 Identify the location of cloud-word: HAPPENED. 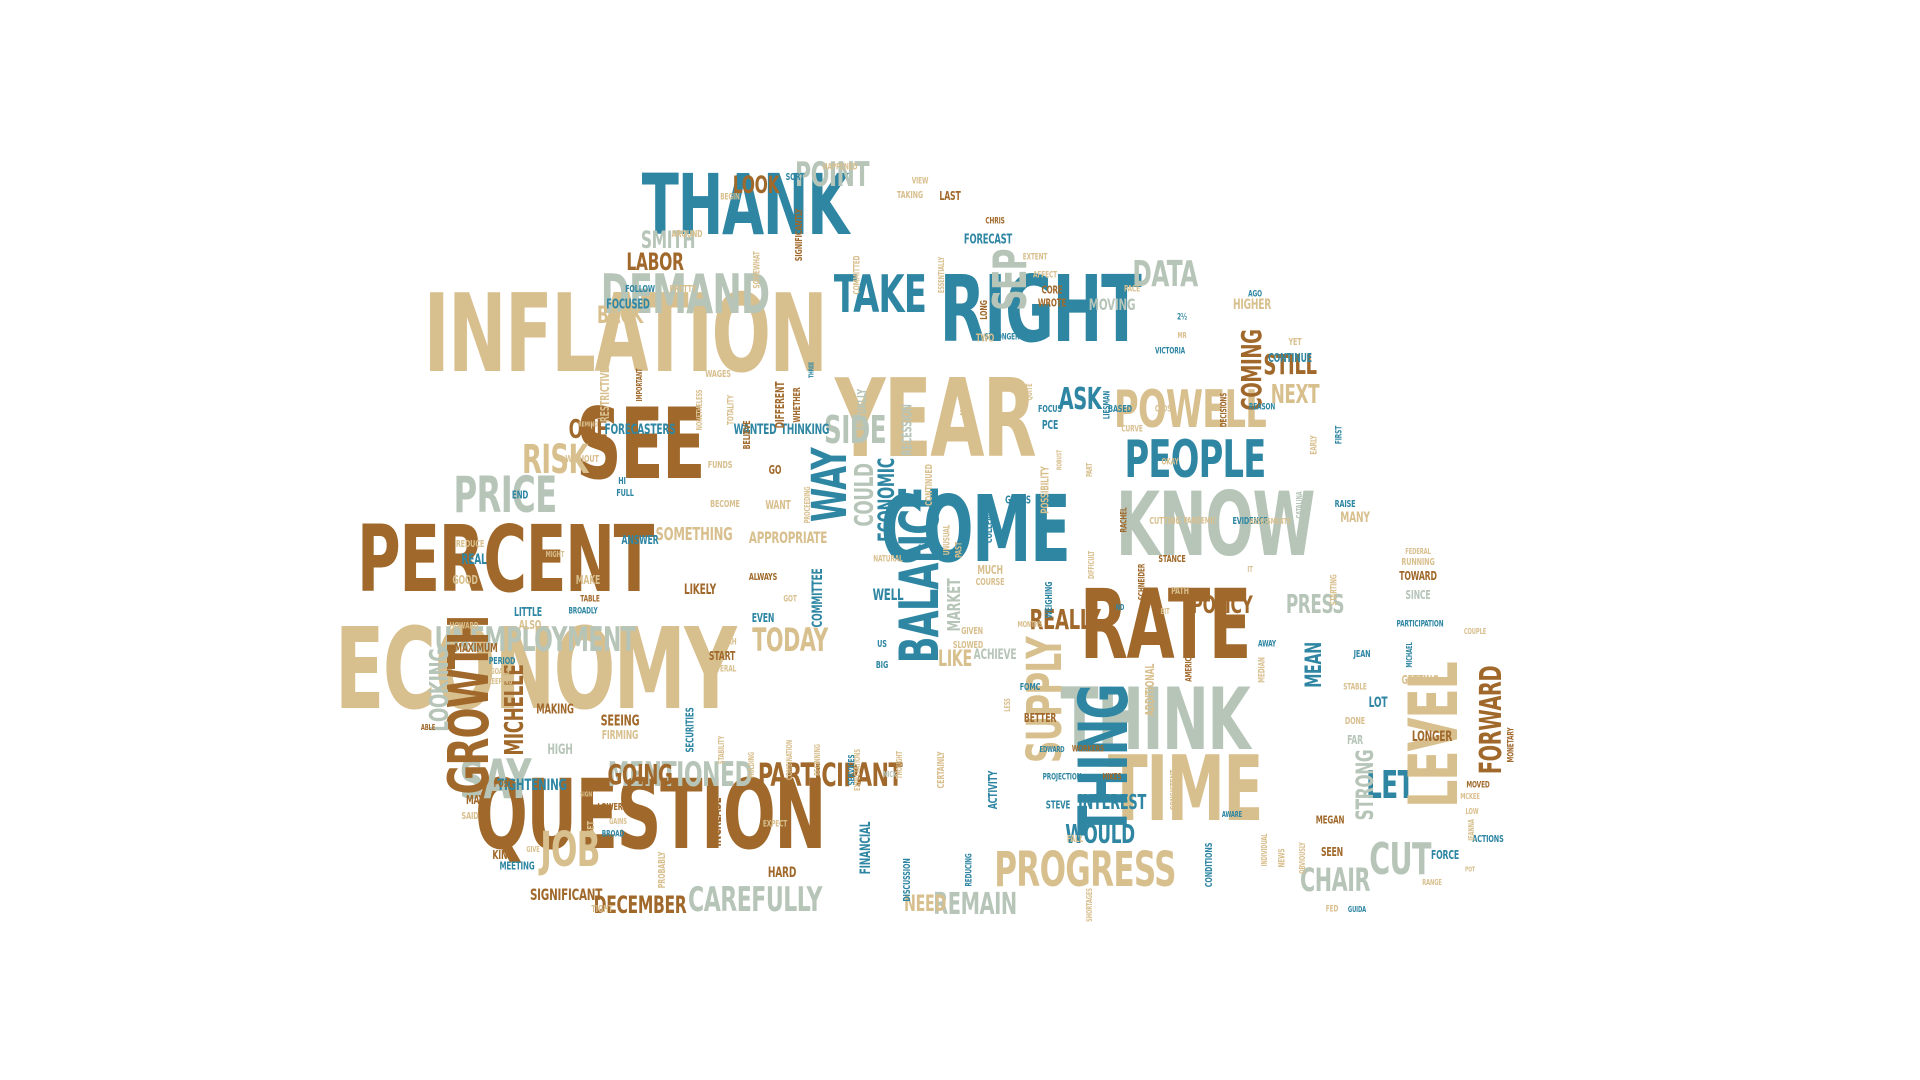
(840, 167).